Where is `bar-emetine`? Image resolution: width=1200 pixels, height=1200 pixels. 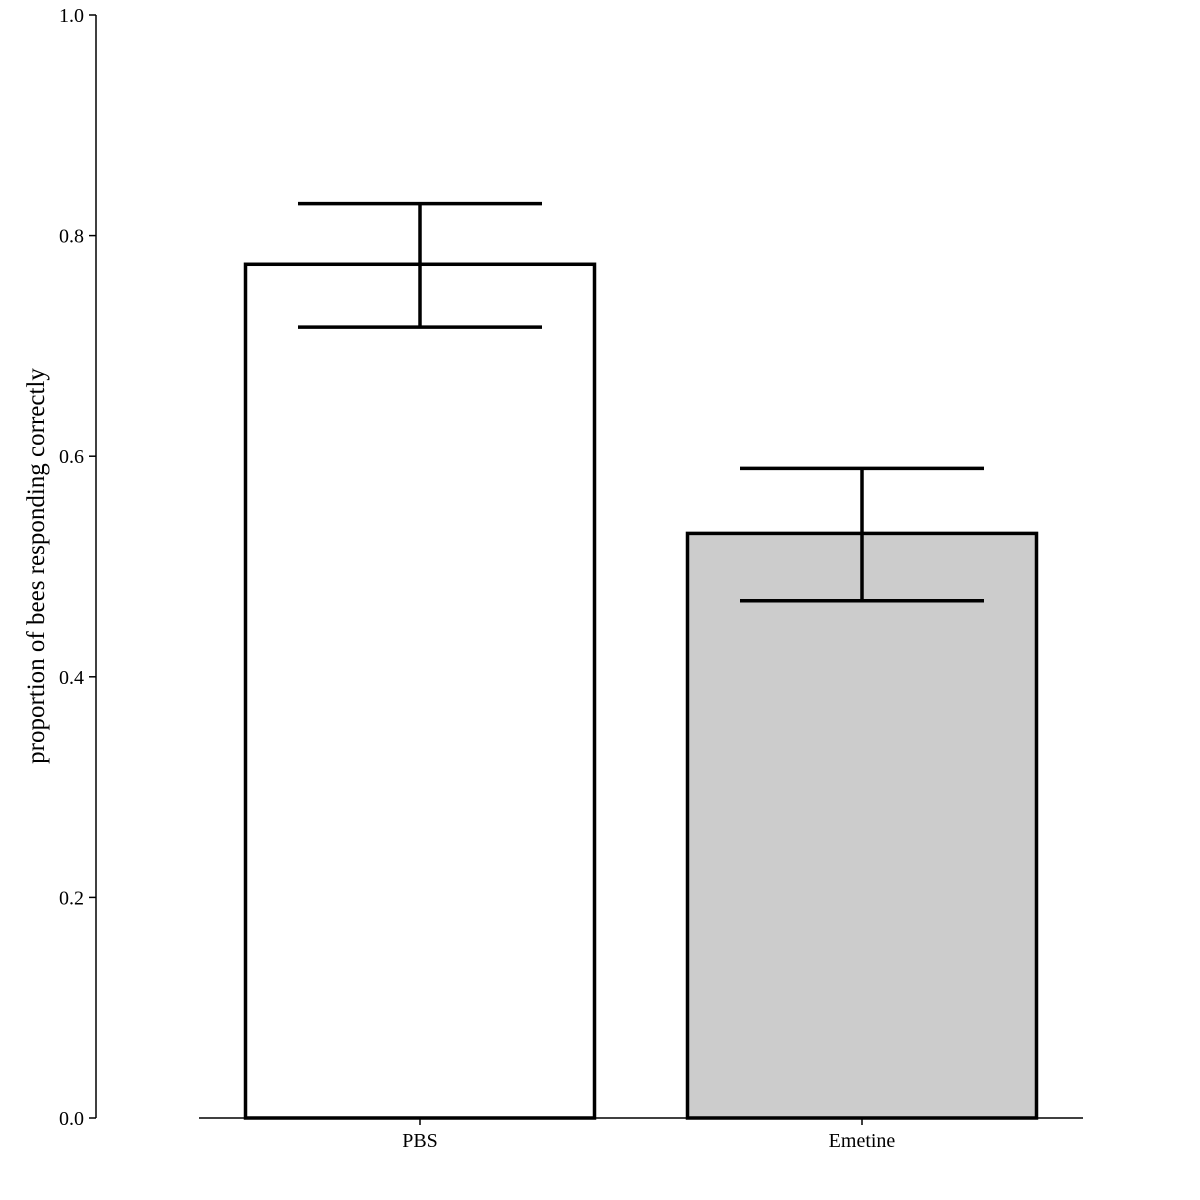 bar-emetine is located at coordinates (862, 825).